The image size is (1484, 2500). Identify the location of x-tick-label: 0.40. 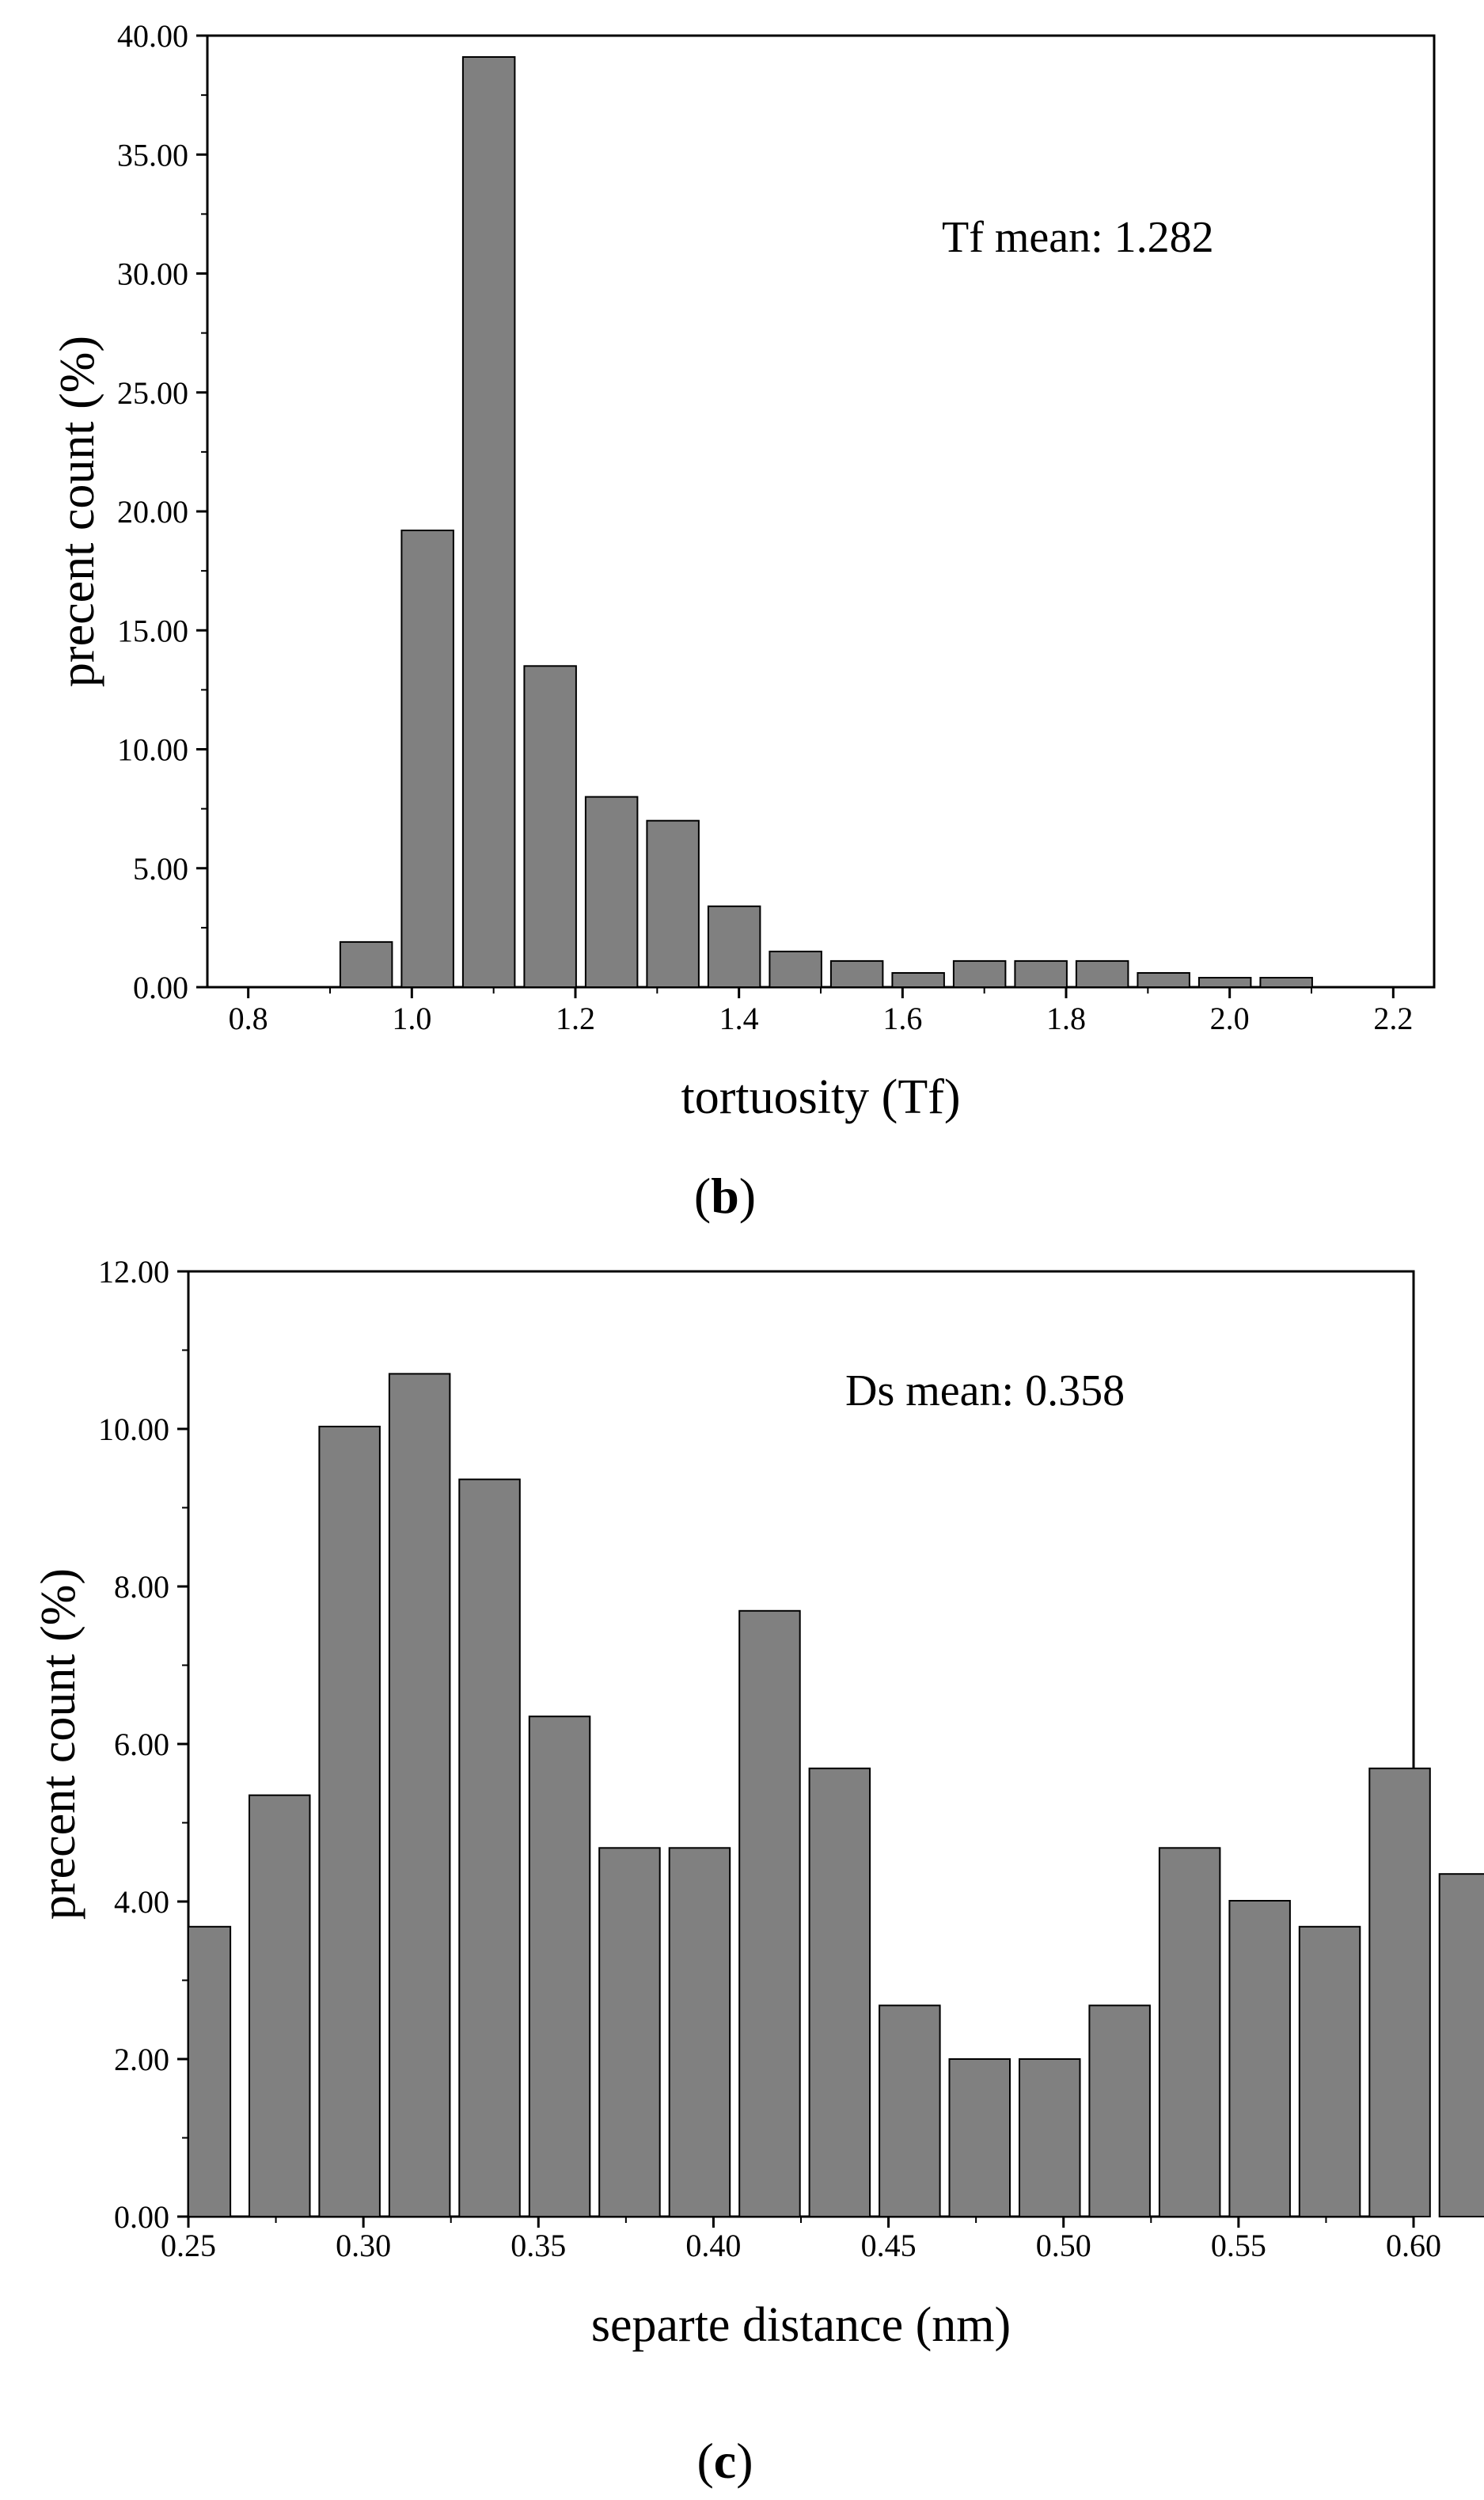
(713, 2245).